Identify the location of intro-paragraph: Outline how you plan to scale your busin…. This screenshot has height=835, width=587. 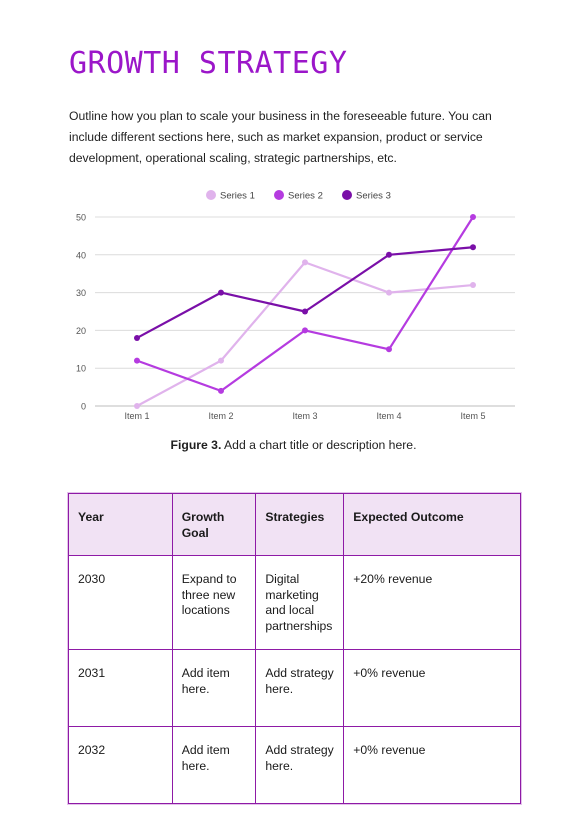
(280, 137).